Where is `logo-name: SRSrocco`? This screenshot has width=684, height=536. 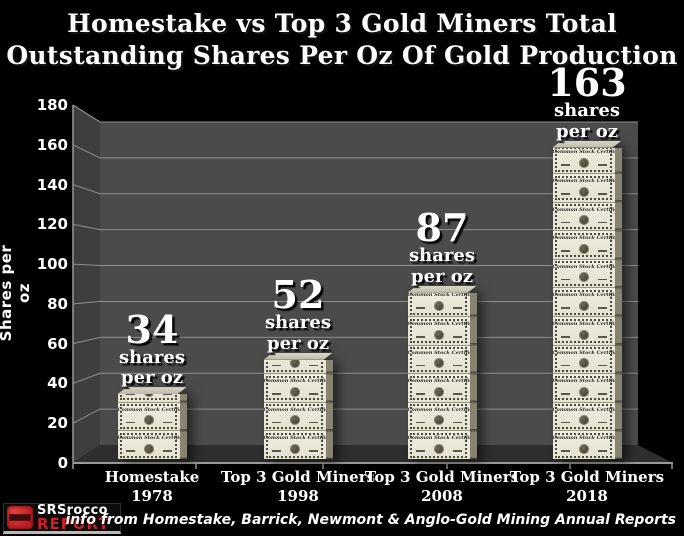
logo-name: SRSrocco is located at coordinates (72, 510).